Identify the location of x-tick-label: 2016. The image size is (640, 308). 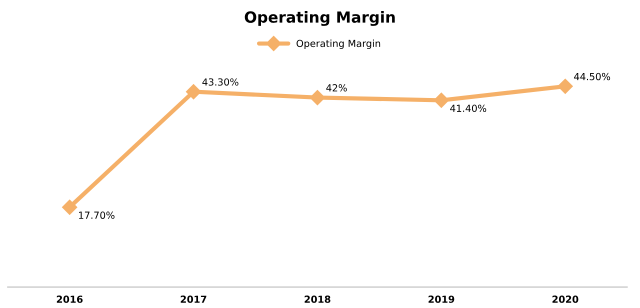
(69, 299).